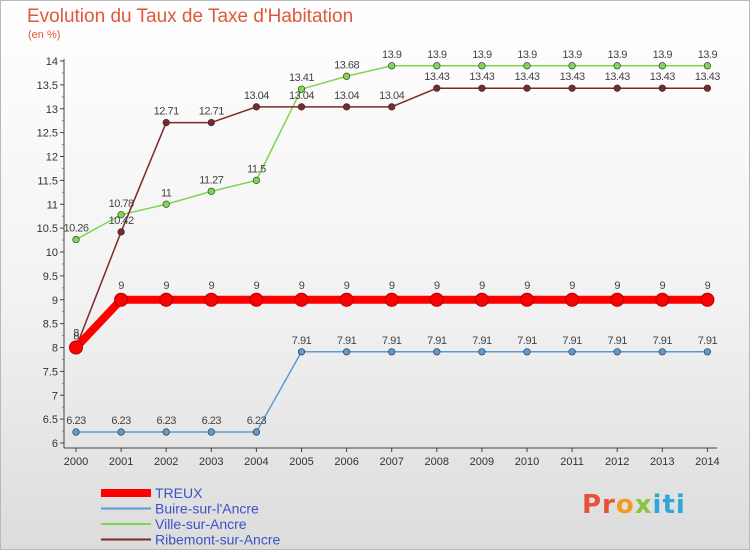 The image size is (750, 550). Describe the element at coordinates (301, 78) in the screenshot. I see `data-label: 13.41` at that location.